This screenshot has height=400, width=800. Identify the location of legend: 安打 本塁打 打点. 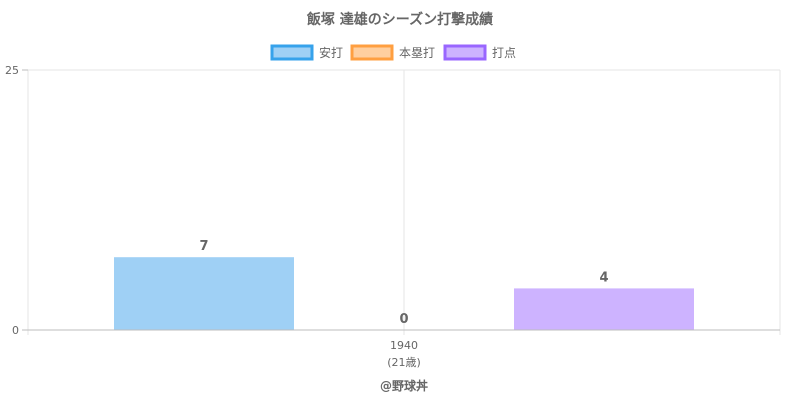
(393, 52).